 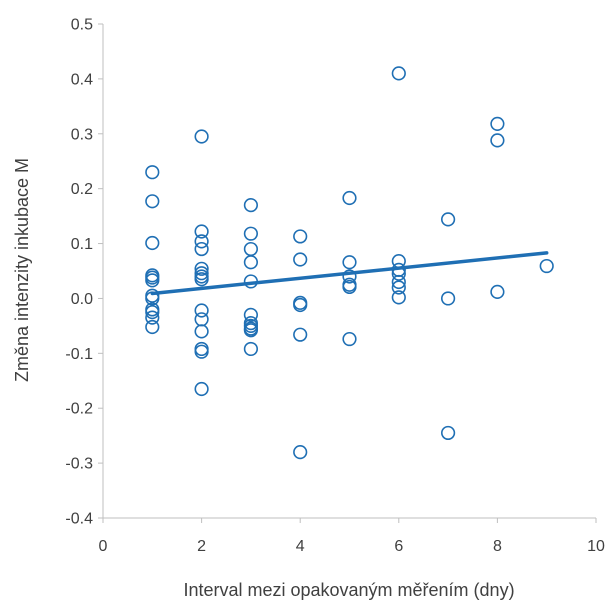 What do you see at coordinates (82, 244) in the screenshot?
I see `y-tick-label: 0.1` at bounding box center [82, 244].